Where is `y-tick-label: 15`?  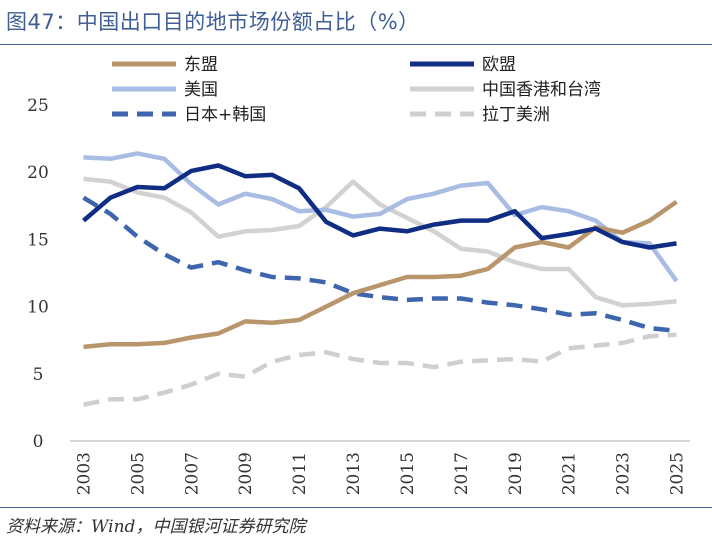 y-tick-label: 15 is located at coordinates (38, 240).